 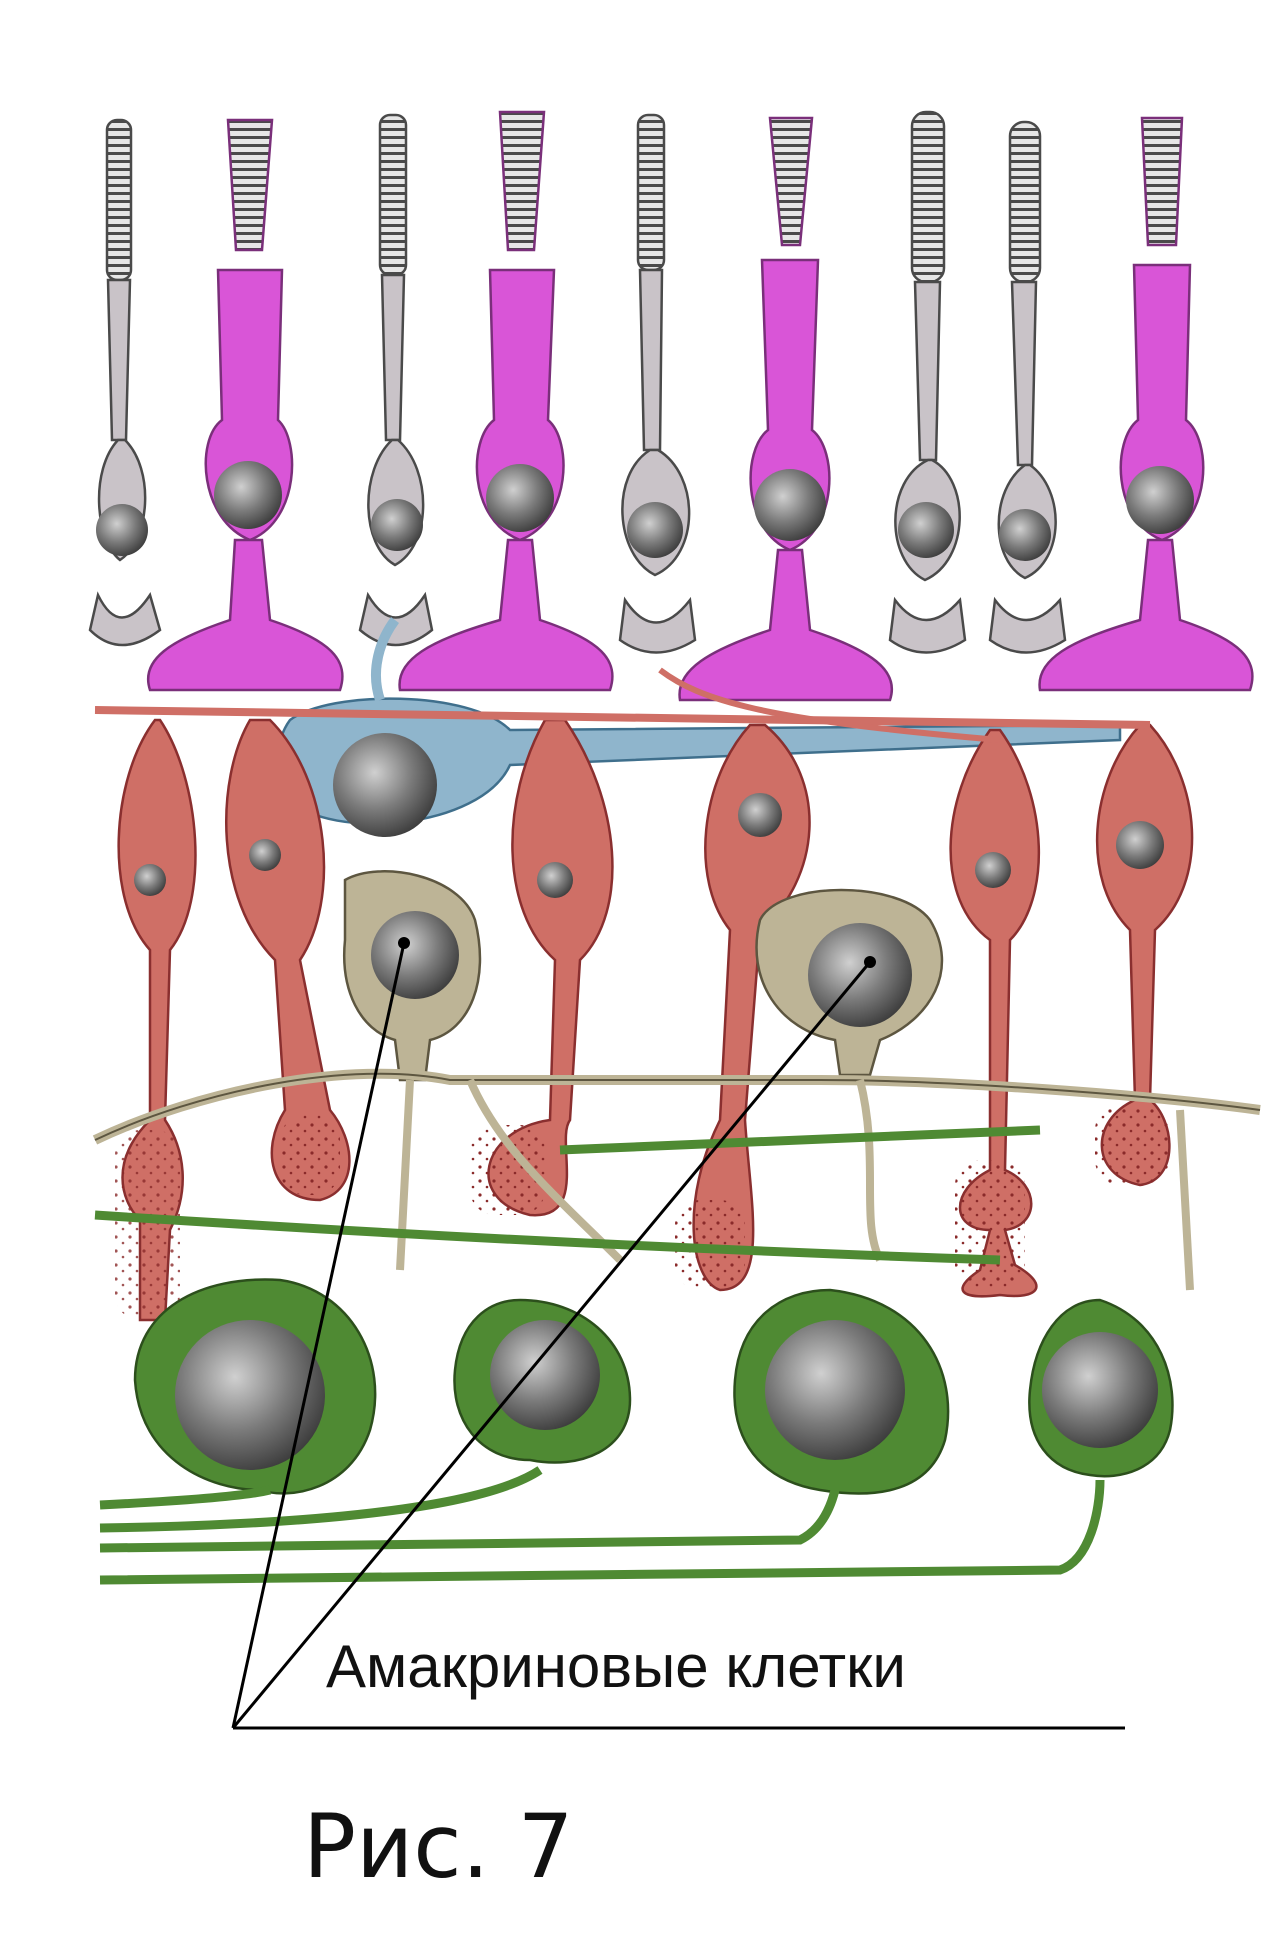 What do you see at coordinates (616, 1666) in the screenshot?
I see `amacrine-label: Амакриновые клетки` at bounding box center [616, 1666].